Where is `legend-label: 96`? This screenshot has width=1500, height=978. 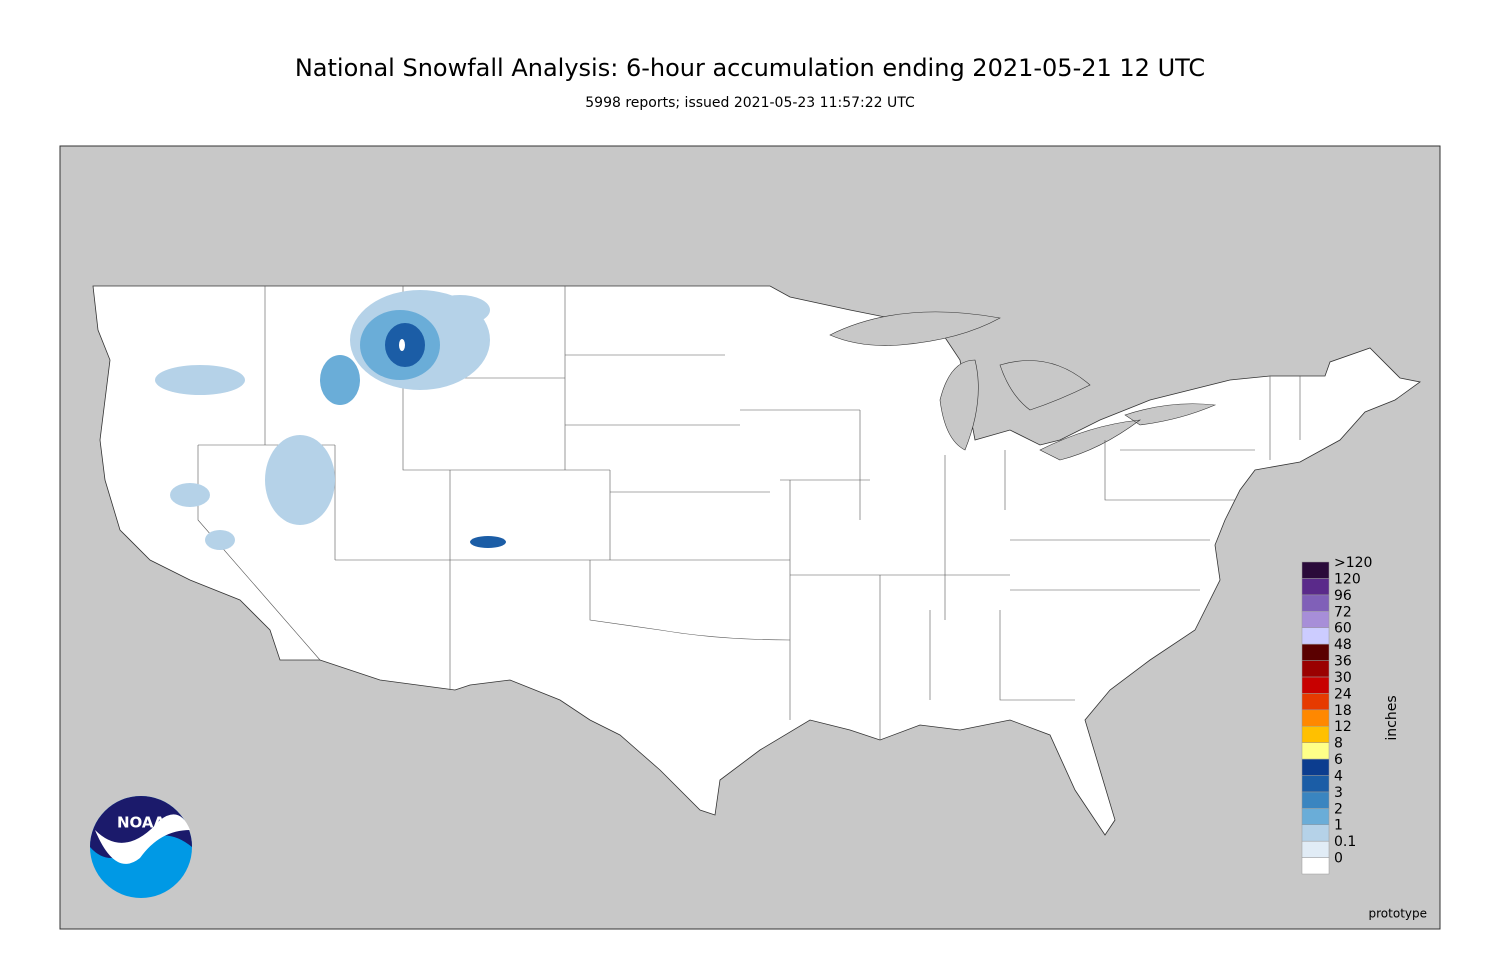 legend-label: 96 is located at coordinates (1343, 596).